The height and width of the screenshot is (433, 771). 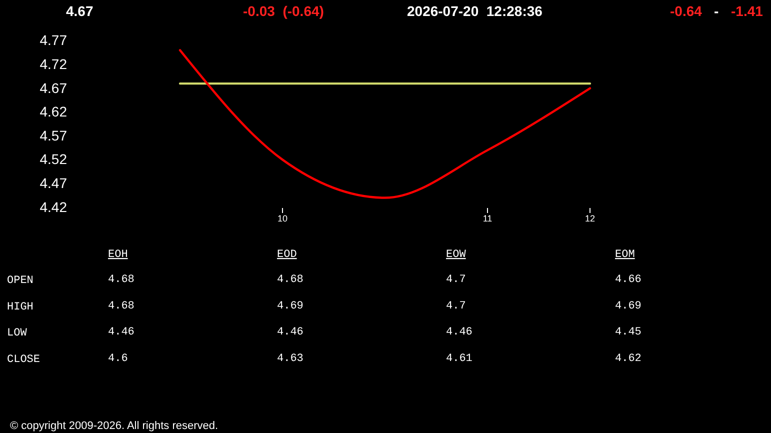 I want to click on data-label: 4.63, so click(x=290, y=358).